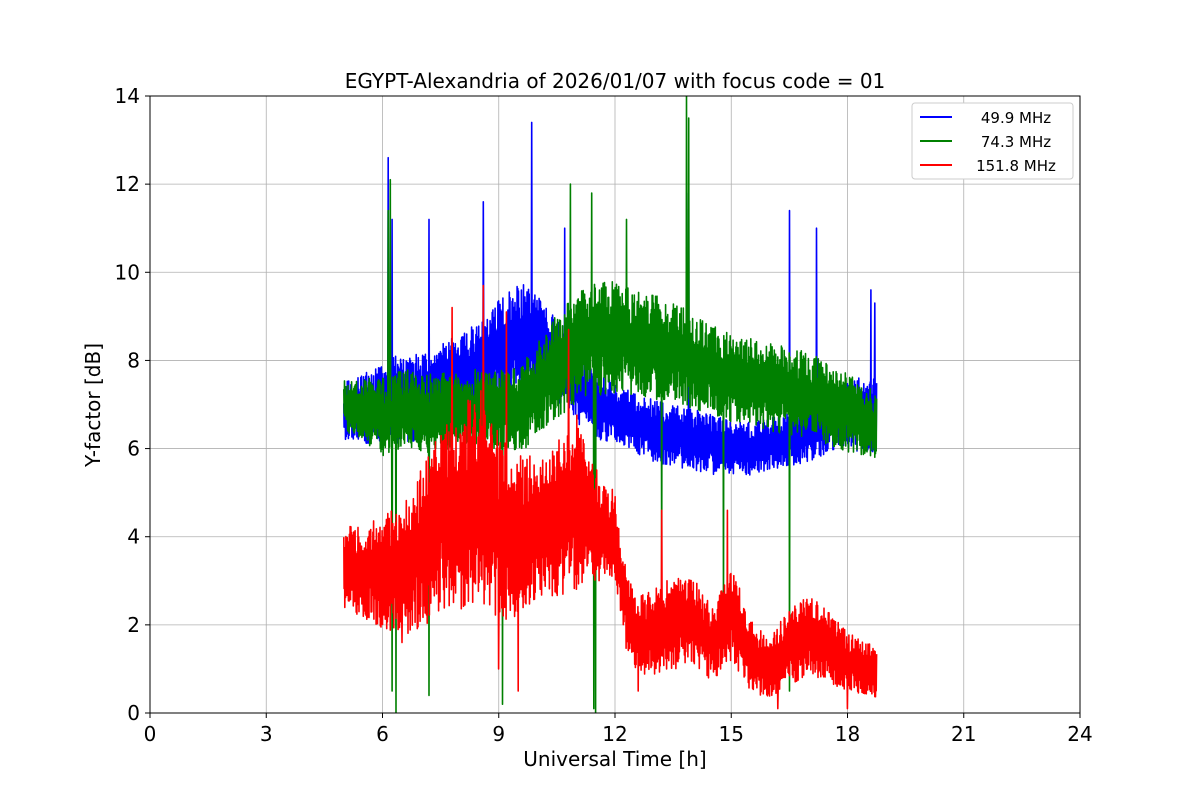  What do you see at coordinates (382, 734) in the screenshot?
I see `x-tick-label: 6` at bounding box center [382, 734].